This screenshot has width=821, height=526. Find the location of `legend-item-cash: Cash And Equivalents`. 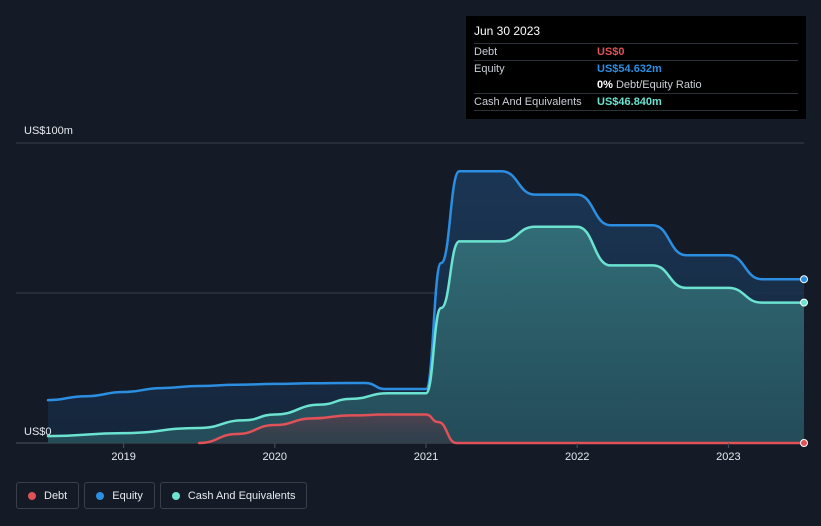

legend-item-cash: Cash And Equivalents is located at coordinates (233, 495).